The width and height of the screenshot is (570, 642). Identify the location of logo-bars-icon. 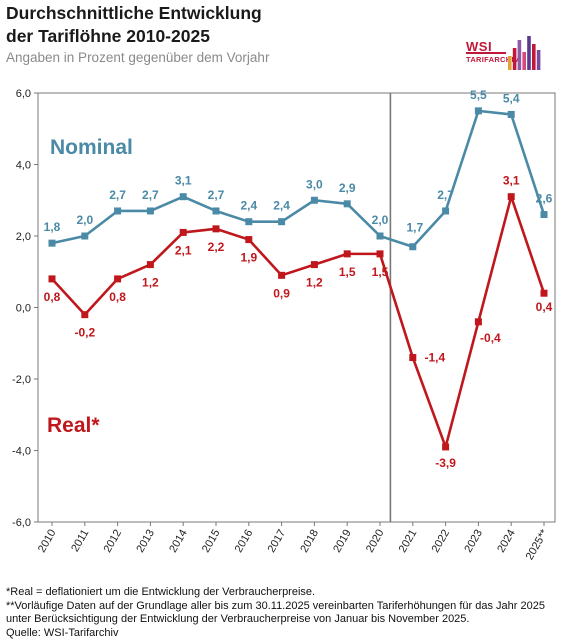
(524, 53).